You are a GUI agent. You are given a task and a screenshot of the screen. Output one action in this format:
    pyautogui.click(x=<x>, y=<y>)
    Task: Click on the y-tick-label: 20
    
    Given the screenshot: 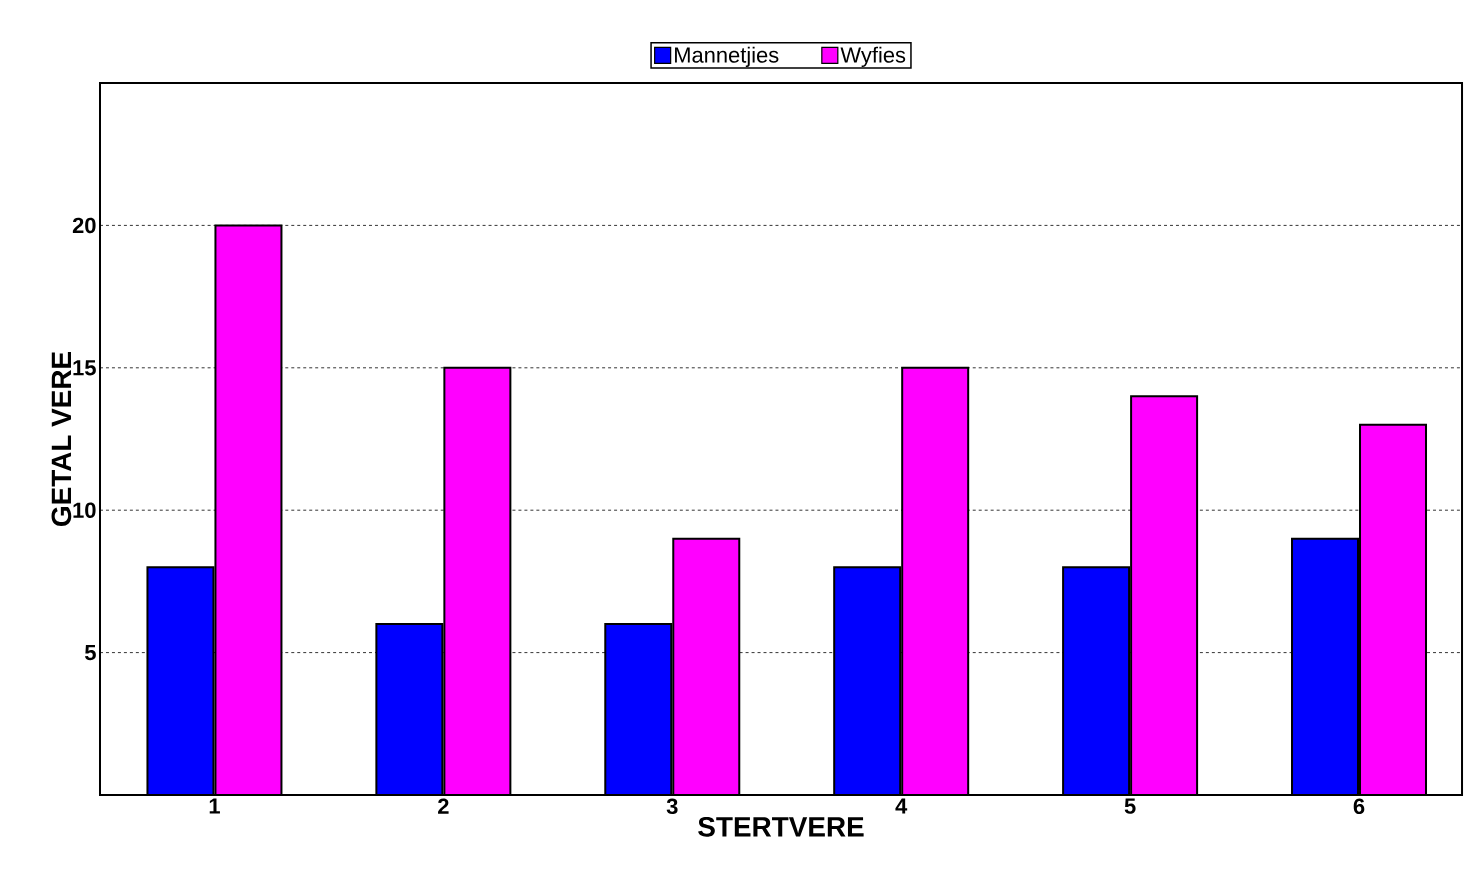 What is the action you would take?
    pyautogui.click(x=84, y=225)
    